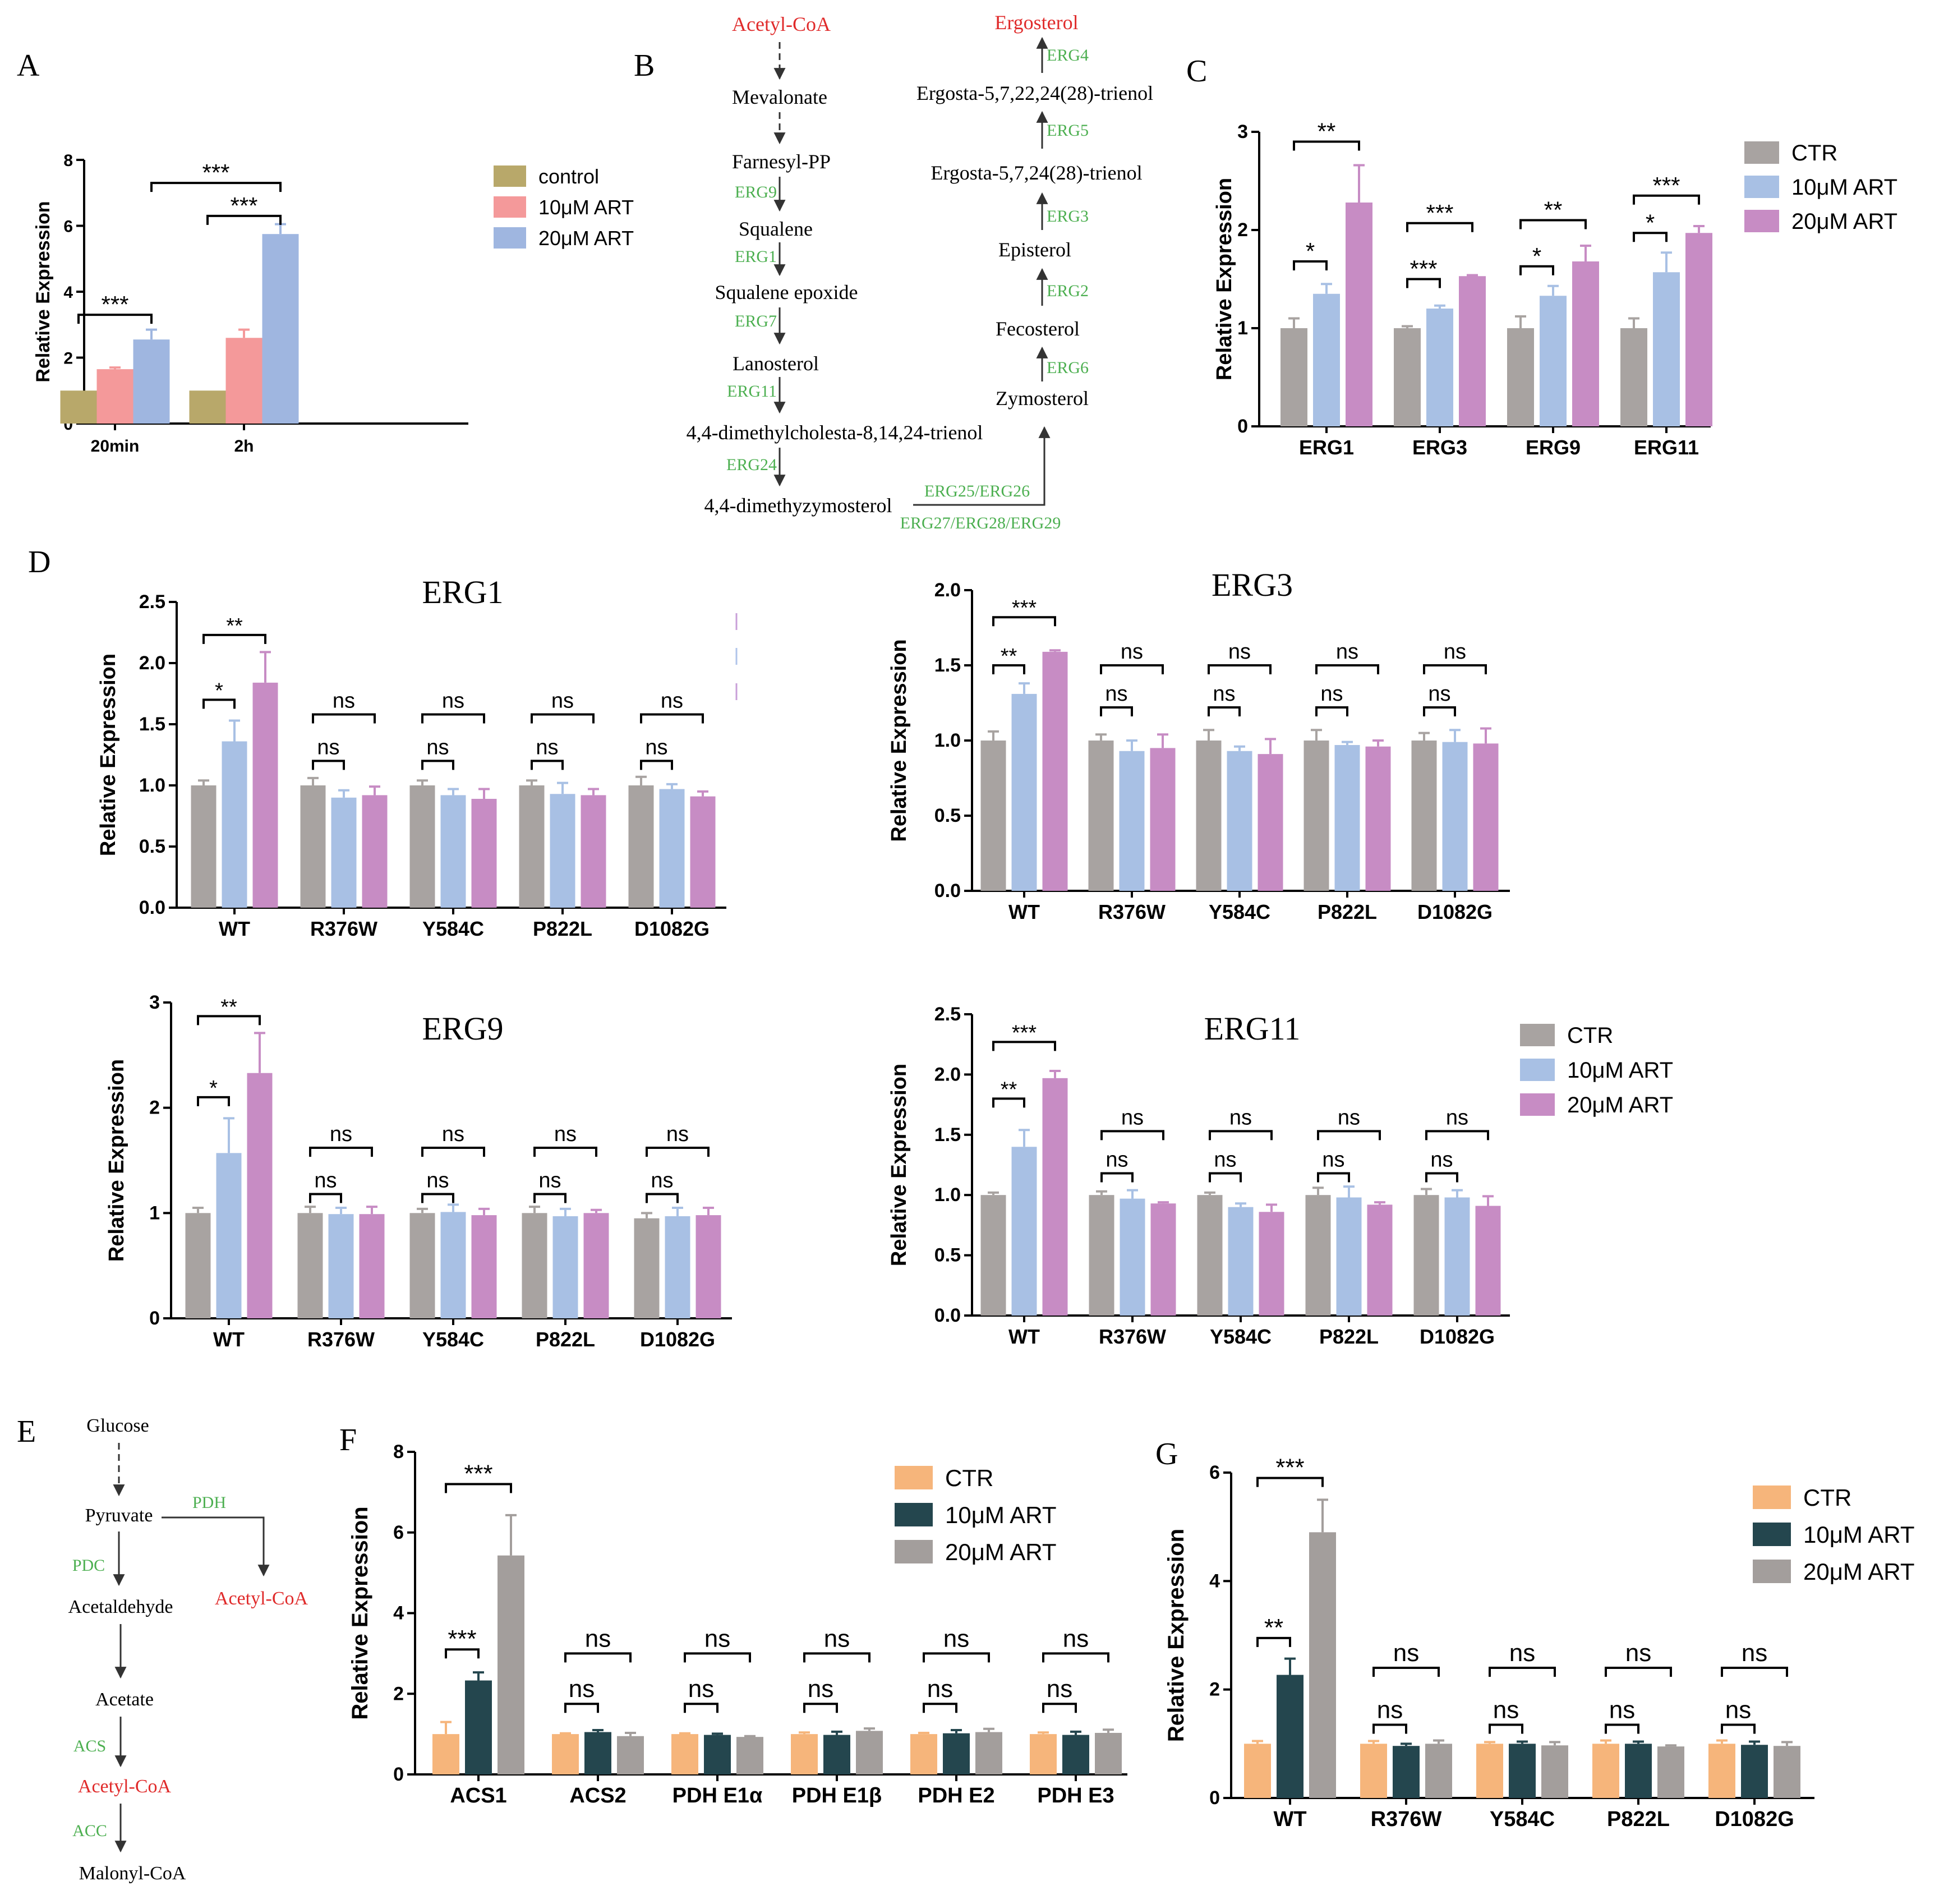 Image resolution: width=1953 pixels, height=1904 pixels. I want to click on pathway-node: Fecosterol, so click(1038, 329).